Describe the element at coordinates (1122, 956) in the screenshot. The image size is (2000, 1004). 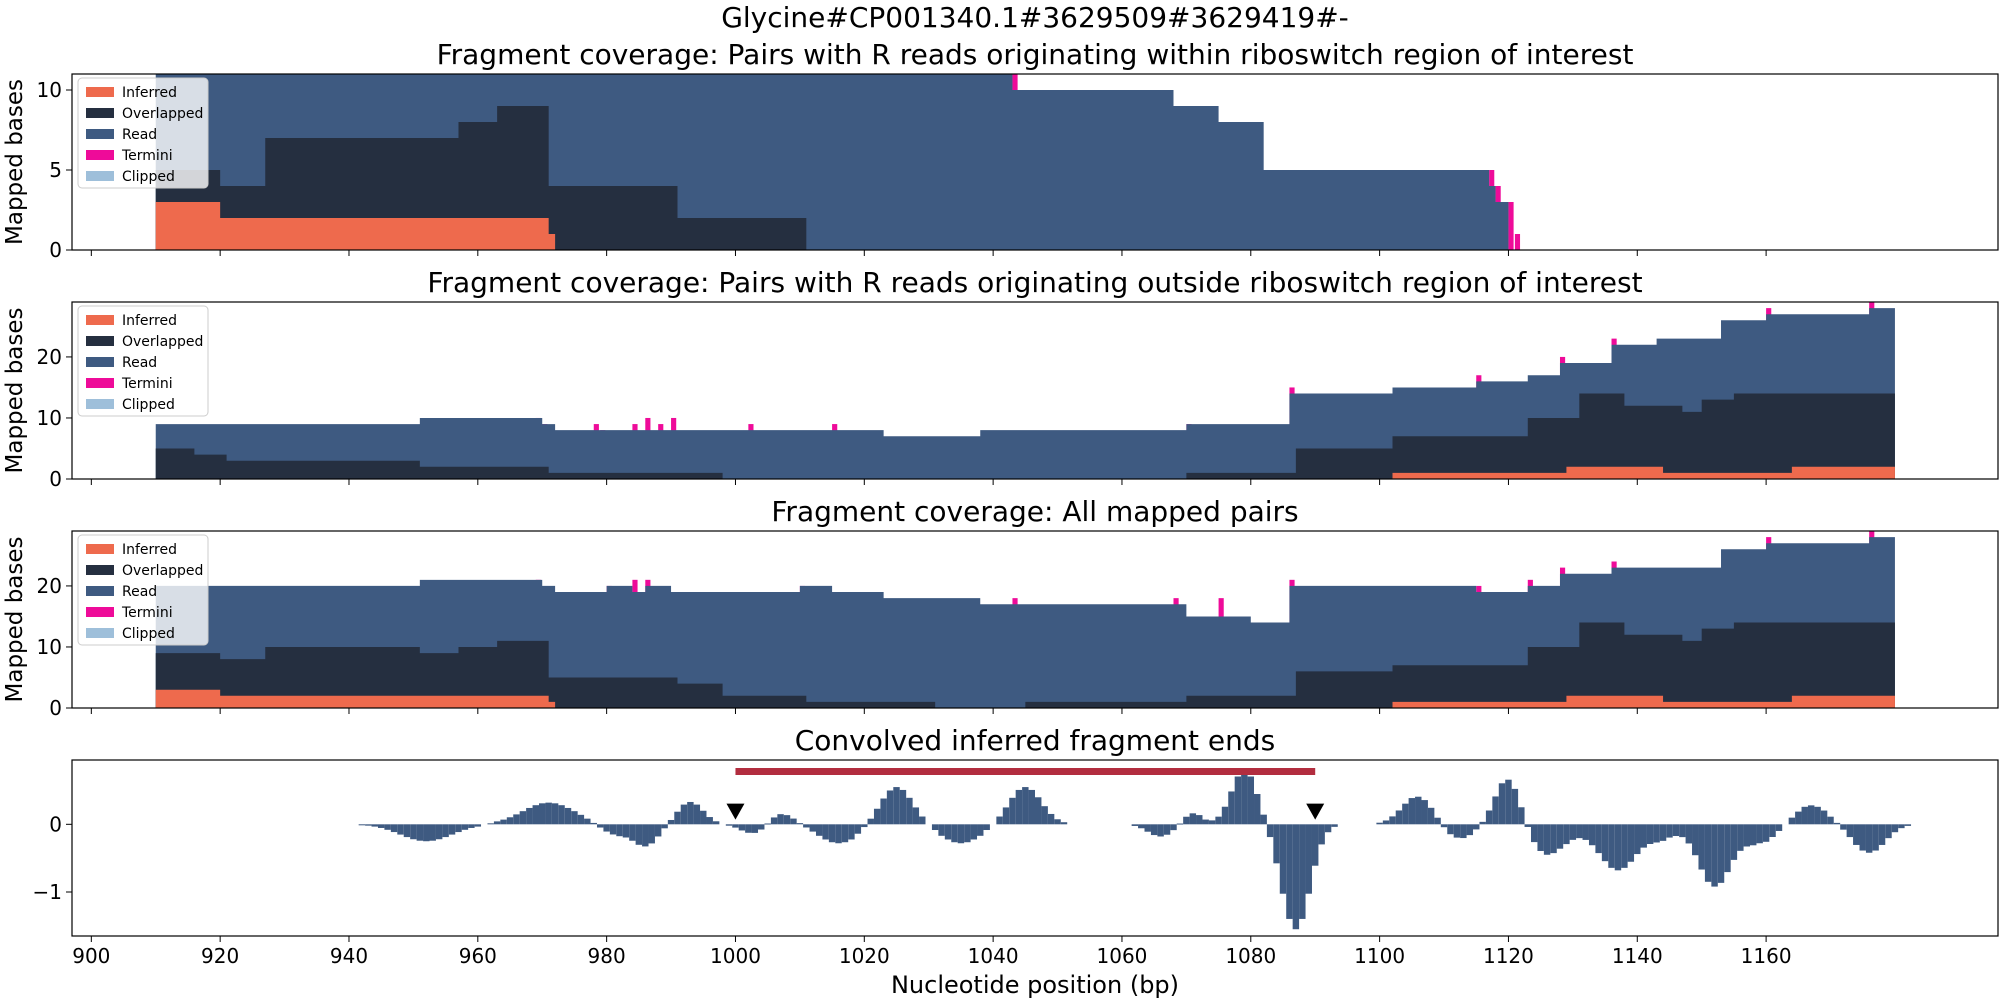
I see `x-tick-label: 1060` at that location.